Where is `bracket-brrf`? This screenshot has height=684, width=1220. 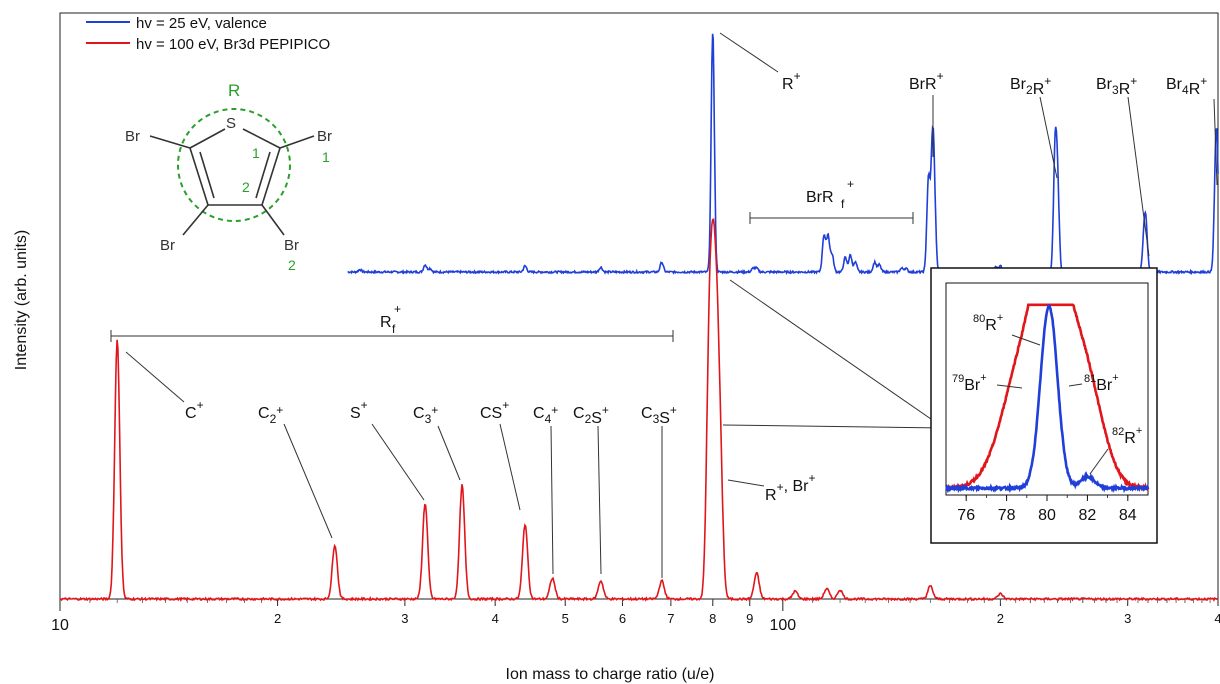
bracket-brrf is located at coordinates (831, 218).